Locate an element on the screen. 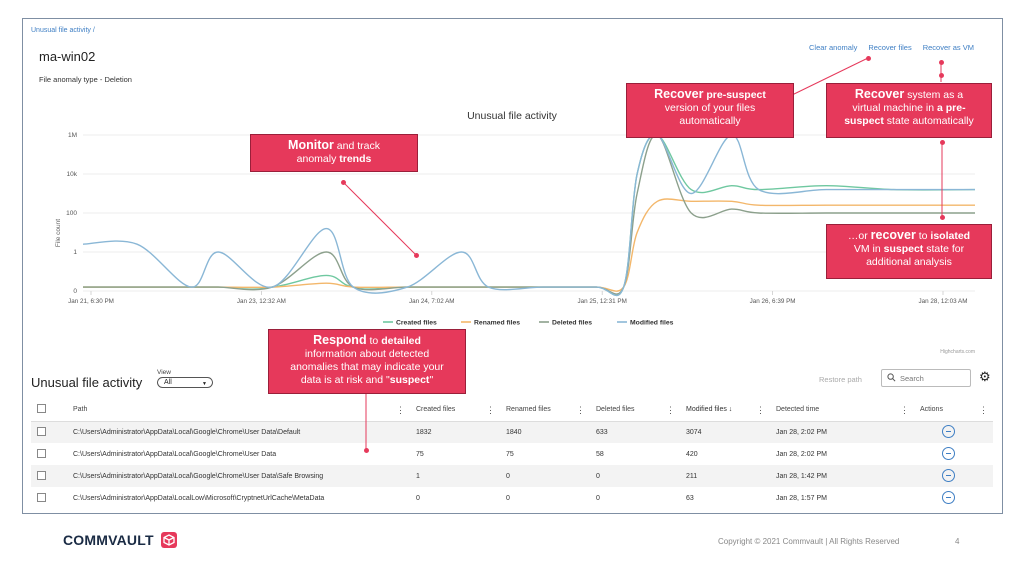 The width and height of the screenshot is (1024, 576). col-deleted-label: Deleted files is located at coordinates (615, 410).